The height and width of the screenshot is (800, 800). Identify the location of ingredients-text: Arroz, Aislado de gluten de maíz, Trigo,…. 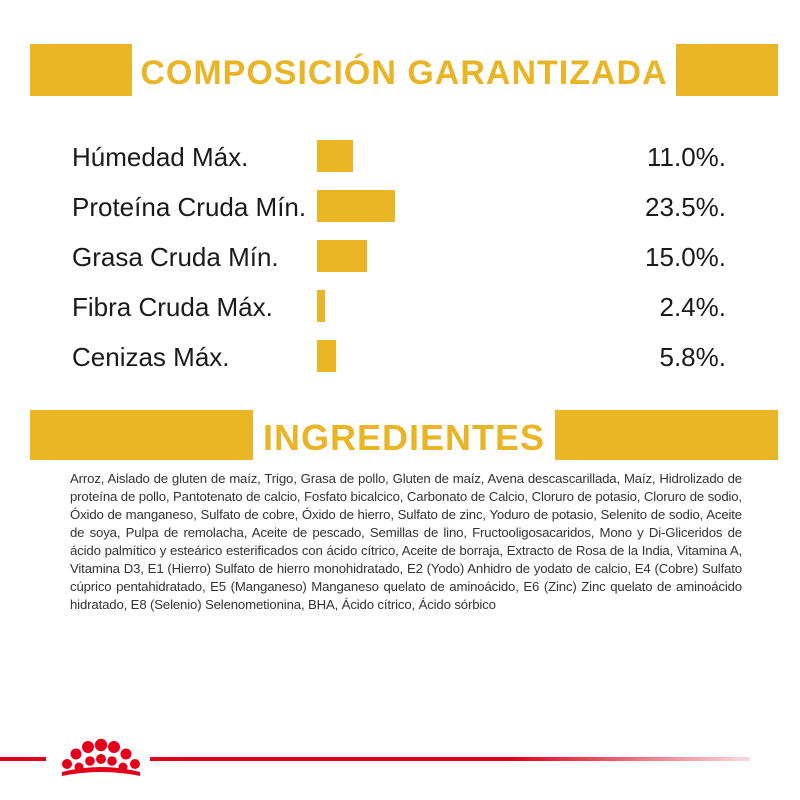
(406, 541).